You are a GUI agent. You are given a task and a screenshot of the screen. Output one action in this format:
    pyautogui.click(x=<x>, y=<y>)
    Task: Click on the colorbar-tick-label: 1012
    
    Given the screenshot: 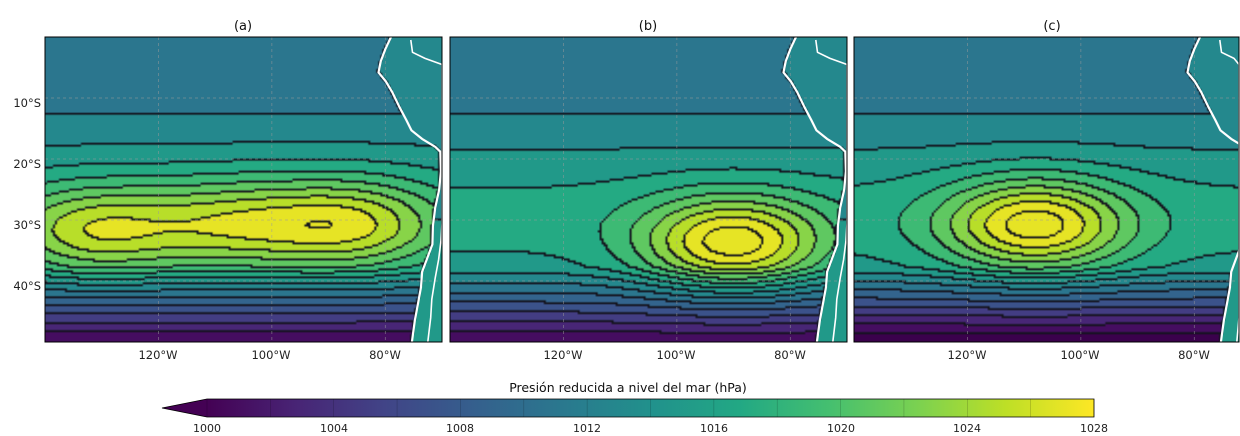 What is the action you would take?
    pyautogui.click(x=587, y=428)
    